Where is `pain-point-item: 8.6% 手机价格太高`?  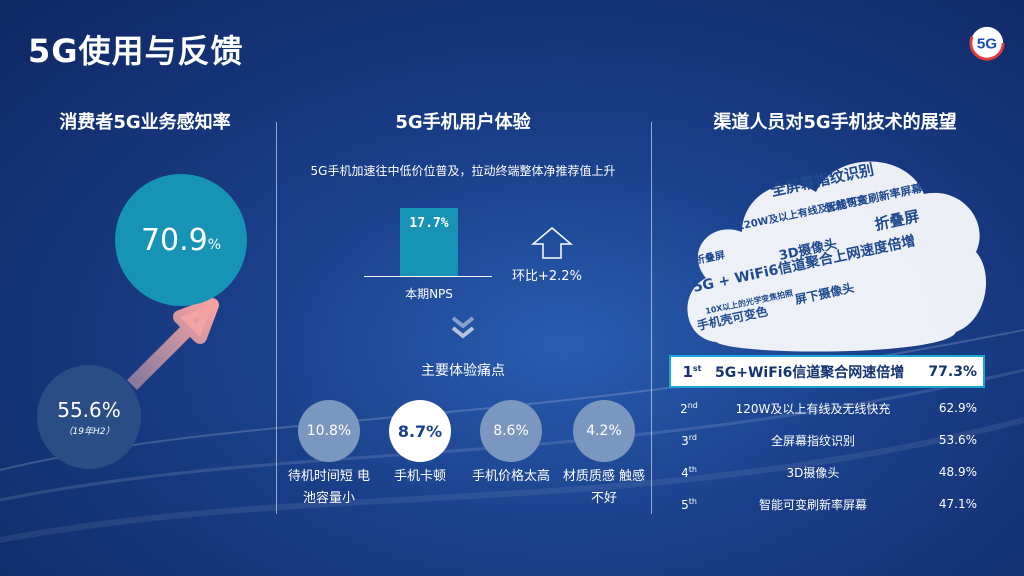
pain-point-item: 8.6% 手机价格太高 is located at coordinates (511, 444).